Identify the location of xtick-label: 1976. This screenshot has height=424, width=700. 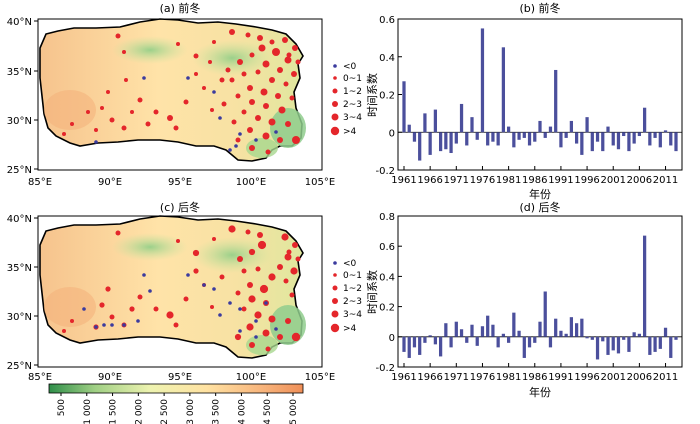
(482, 377).